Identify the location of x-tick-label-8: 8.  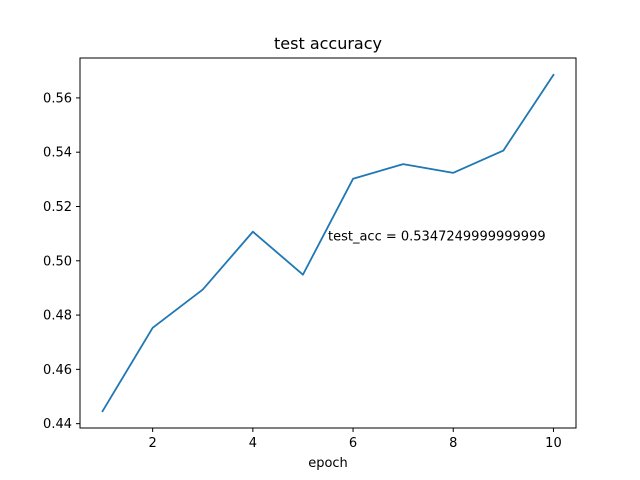
(453, 443).